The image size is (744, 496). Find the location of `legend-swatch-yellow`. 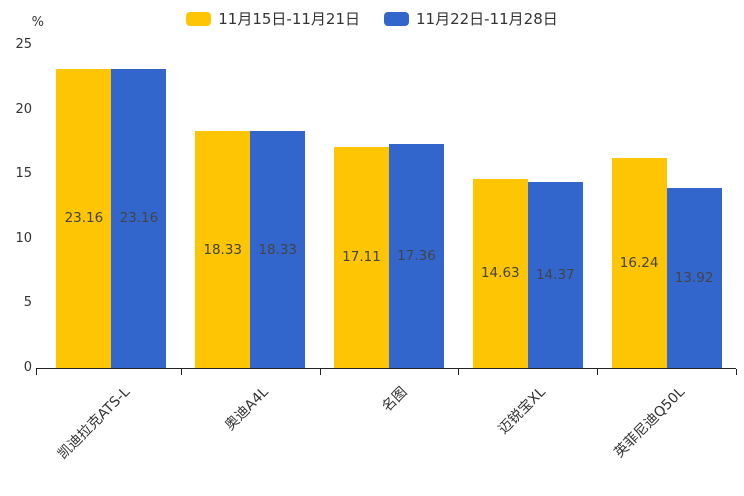

legend-swatch-yellow is located at coordinates (199, 18).